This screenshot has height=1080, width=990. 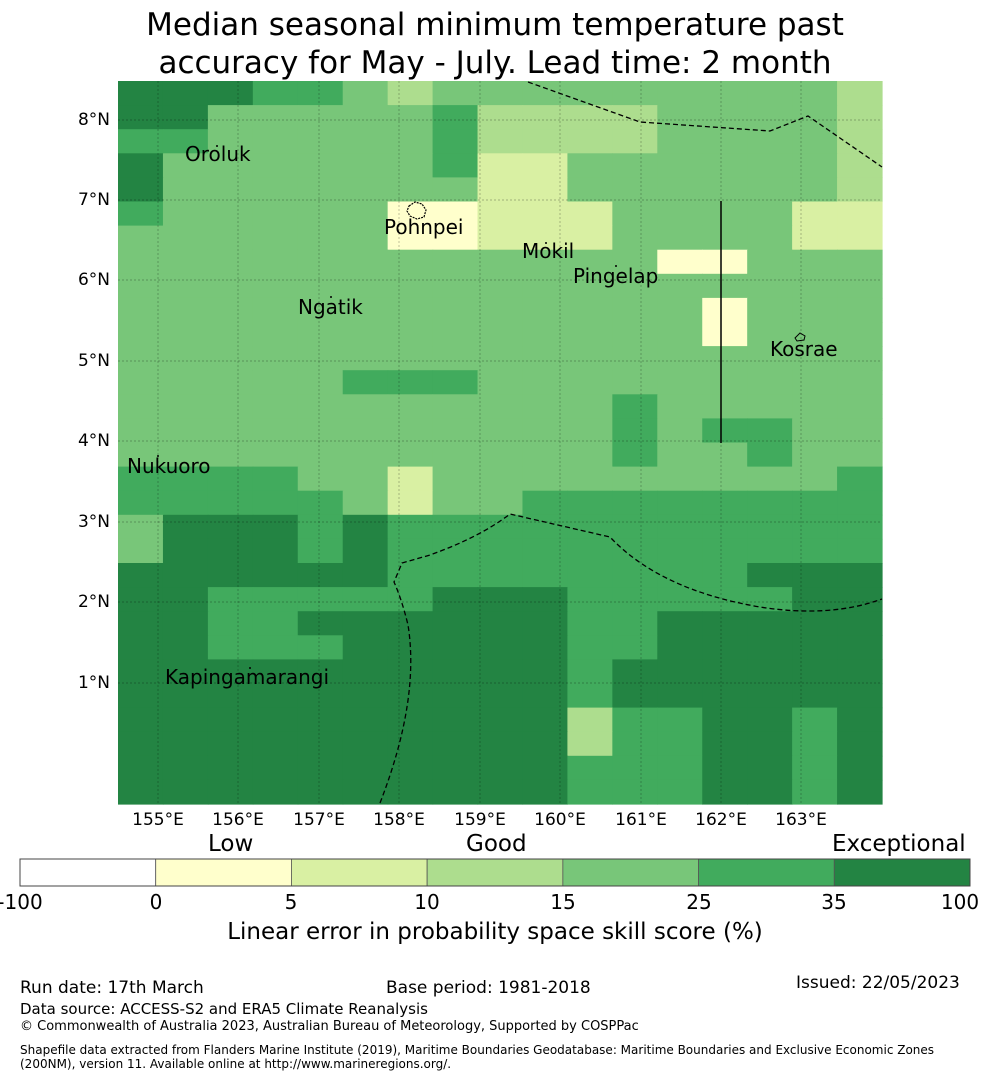 What do you see at coordinates (93, 441) in the screenshot?
I see `lat-label-4n: 4°N` at bounding box center [93, 441].